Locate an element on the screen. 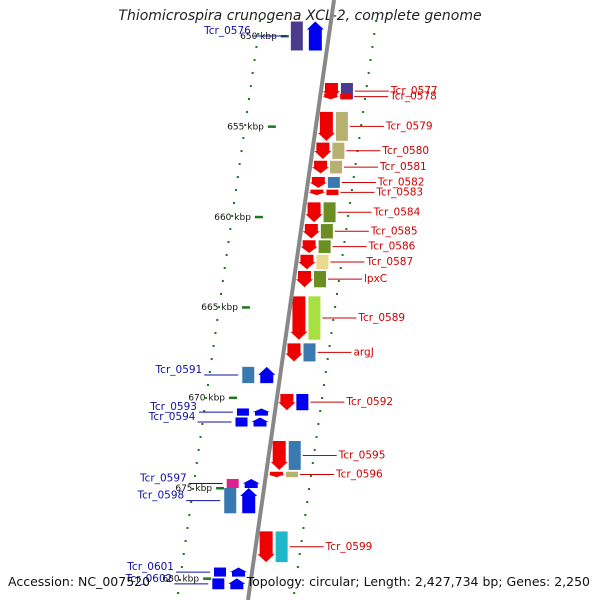  scale-tick-label: 670 kbp is located at coordinates (206, 399).